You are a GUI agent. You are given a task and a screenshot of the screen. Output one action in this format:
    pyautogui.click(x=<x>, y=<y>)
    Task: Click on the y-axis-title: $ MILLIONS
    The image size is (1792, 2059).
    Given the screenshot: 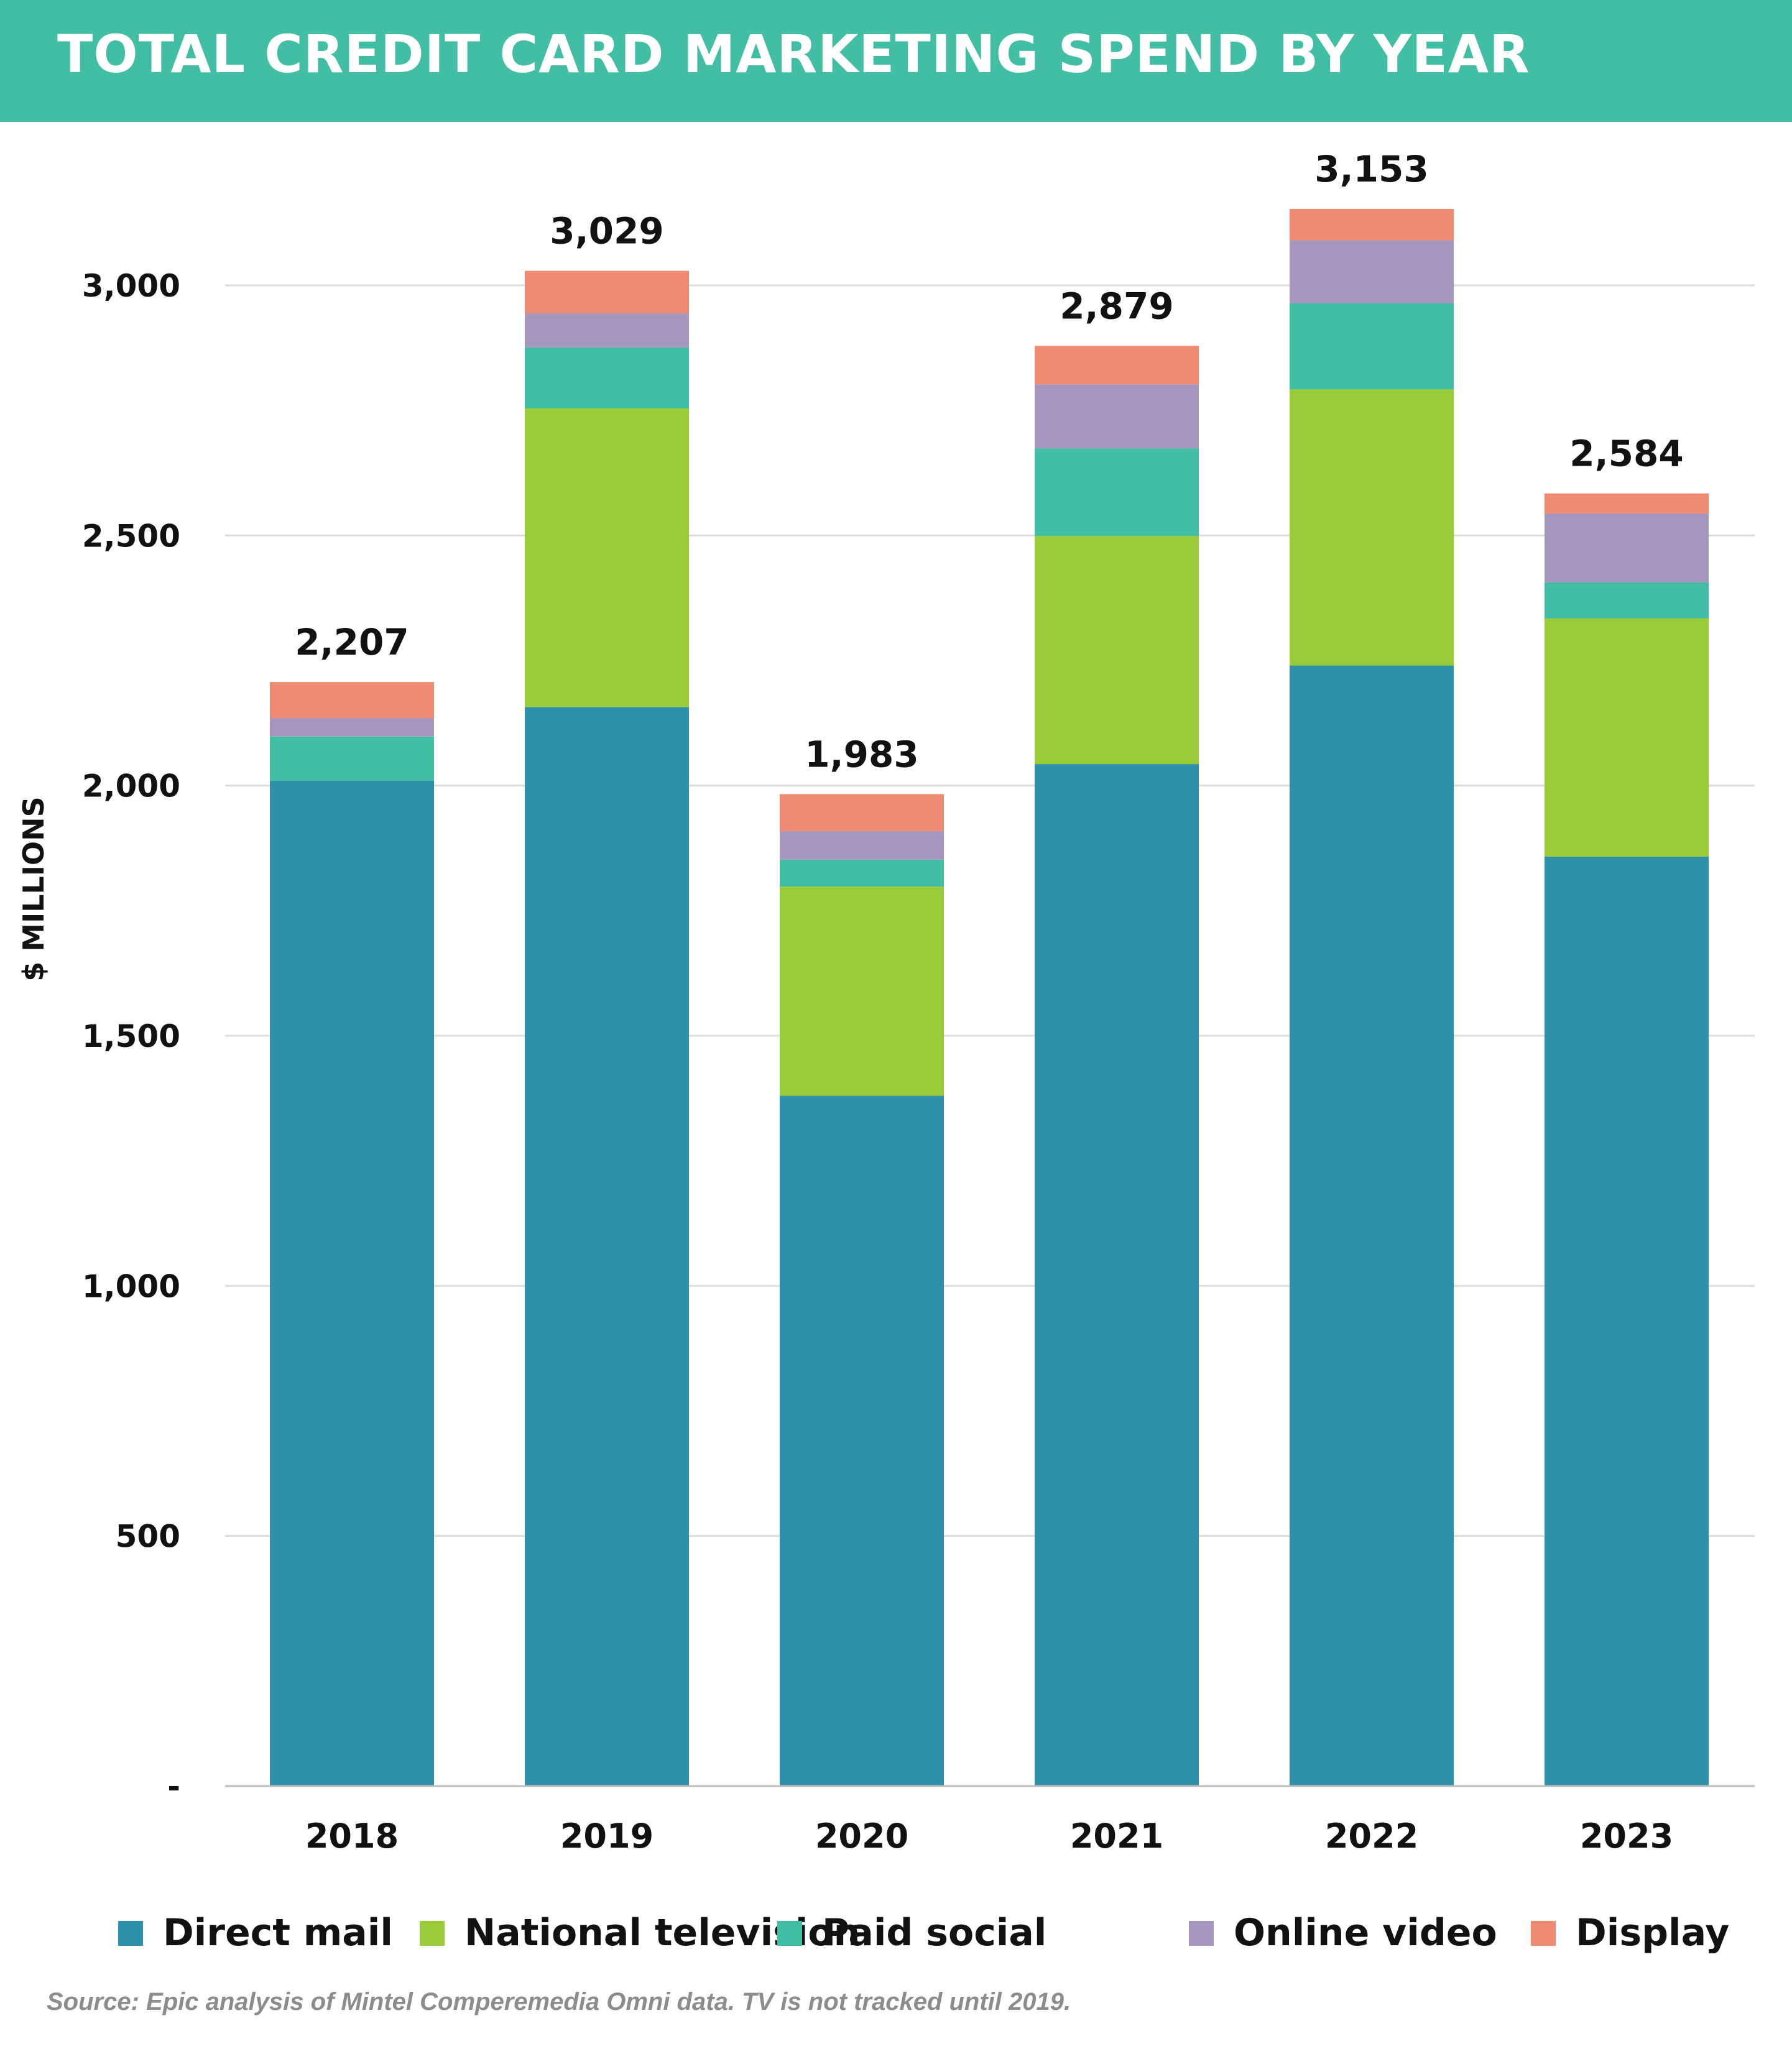 What is the action you would take?
    pyautogui.click(x=33, y=888)
    